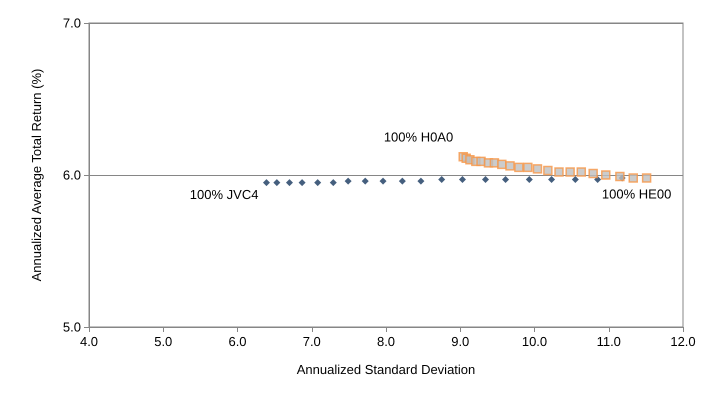  I want to click on x-tick-label: 4.0, so click(89, 341).